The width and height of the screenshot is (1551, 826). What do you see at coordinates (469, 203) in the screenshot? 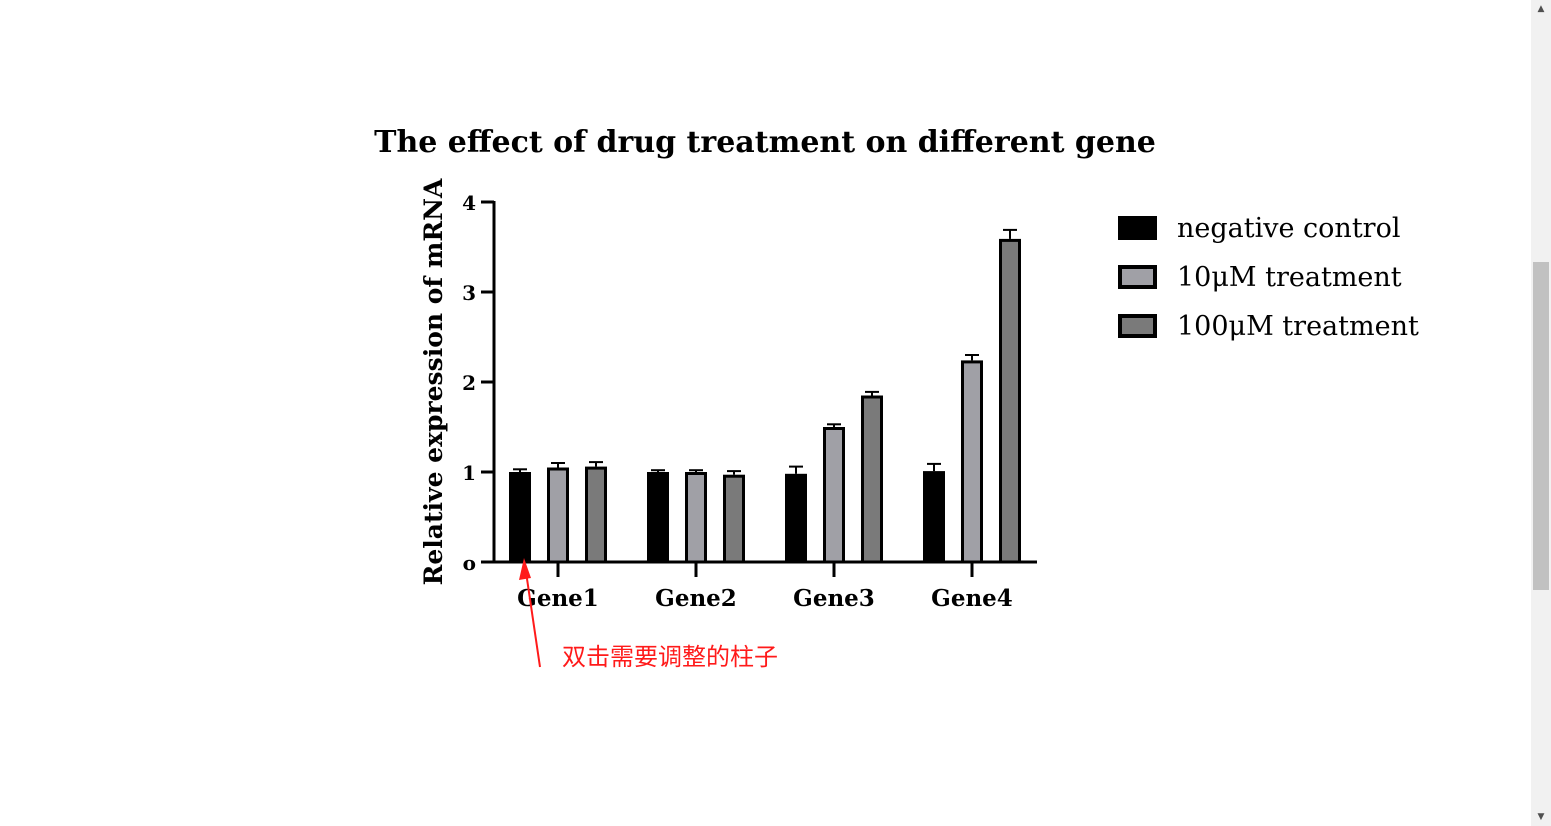
I see `y-tick-label: 4` at bounding box center [469, 203].